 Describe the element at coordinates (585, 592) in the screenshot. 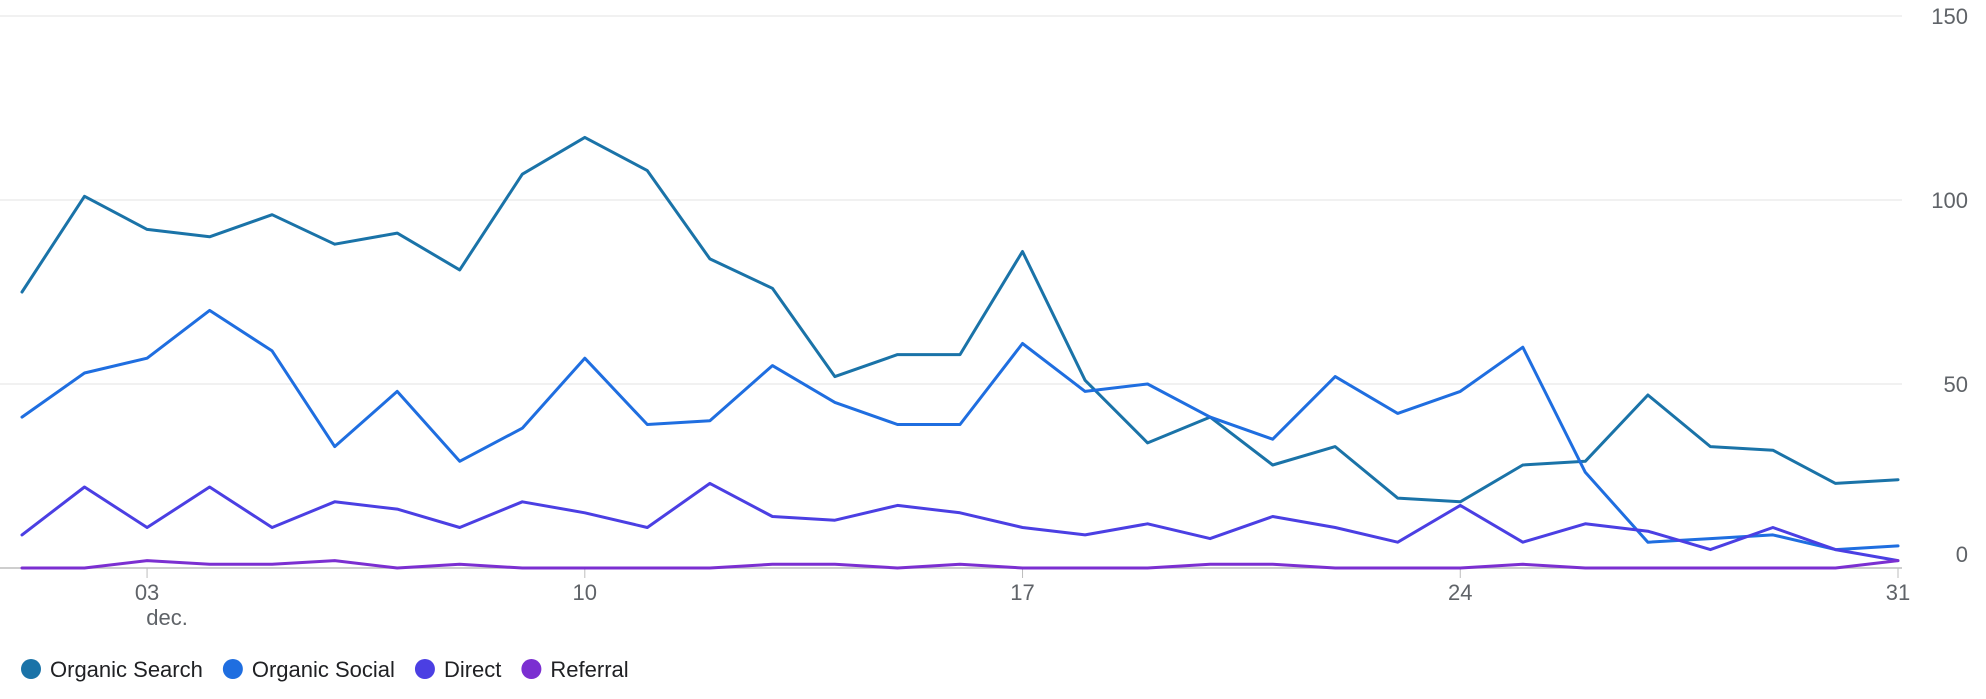

I see `x-tick-label: 10` at that location.